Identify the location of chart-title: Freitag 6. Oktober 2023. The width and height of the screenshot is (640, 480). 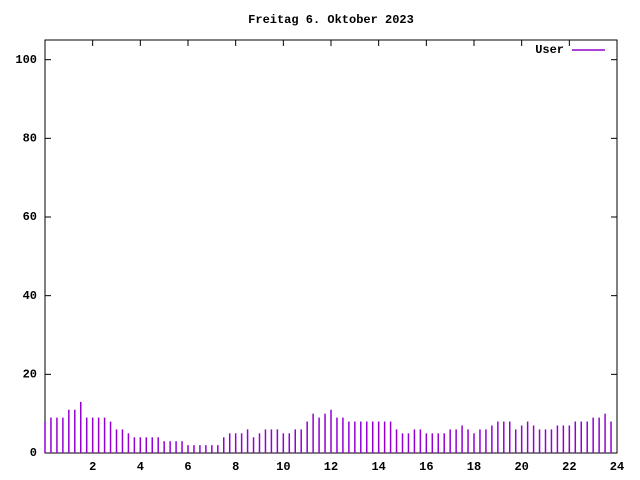
(331, 20).